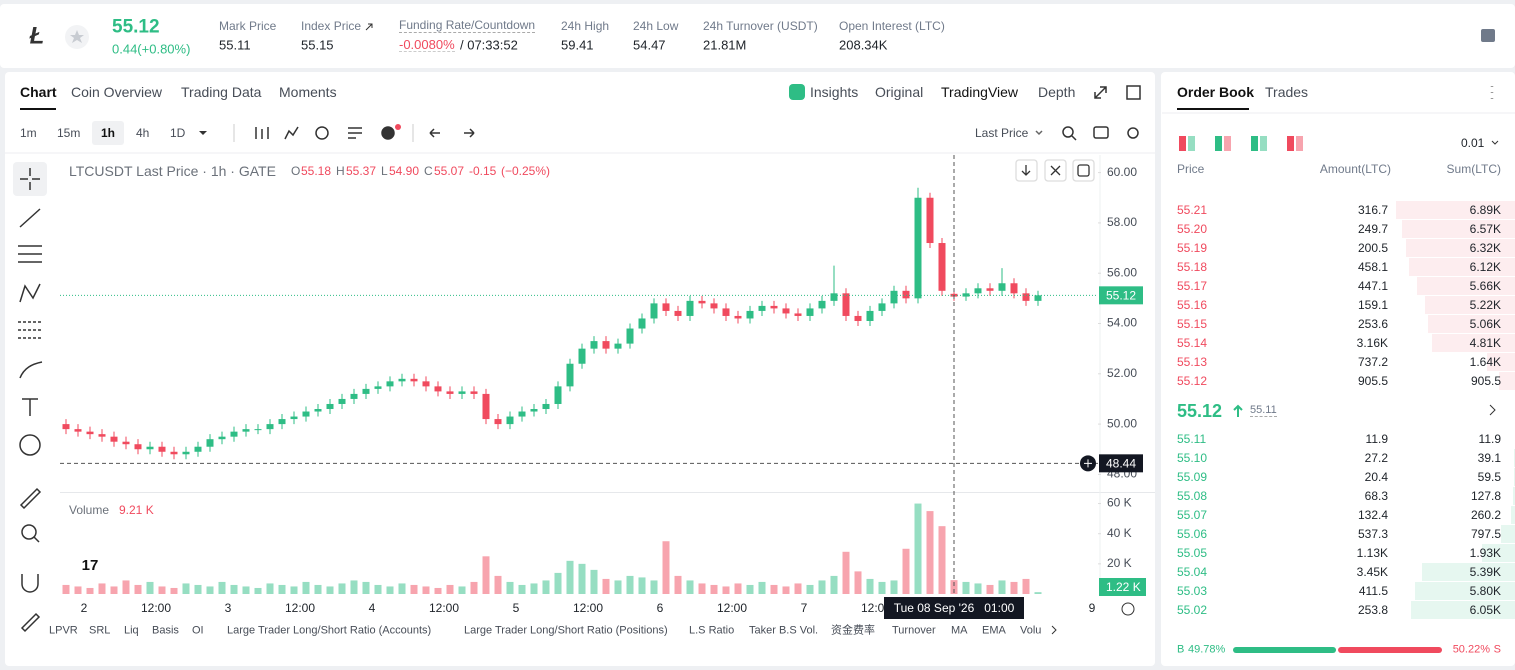 This screenshot has width=1515, height=670. What do you see at coordinates (1192, 286) in the screenshot?
I see `ob-price: 55.17` at bounding box center [1192, 286].